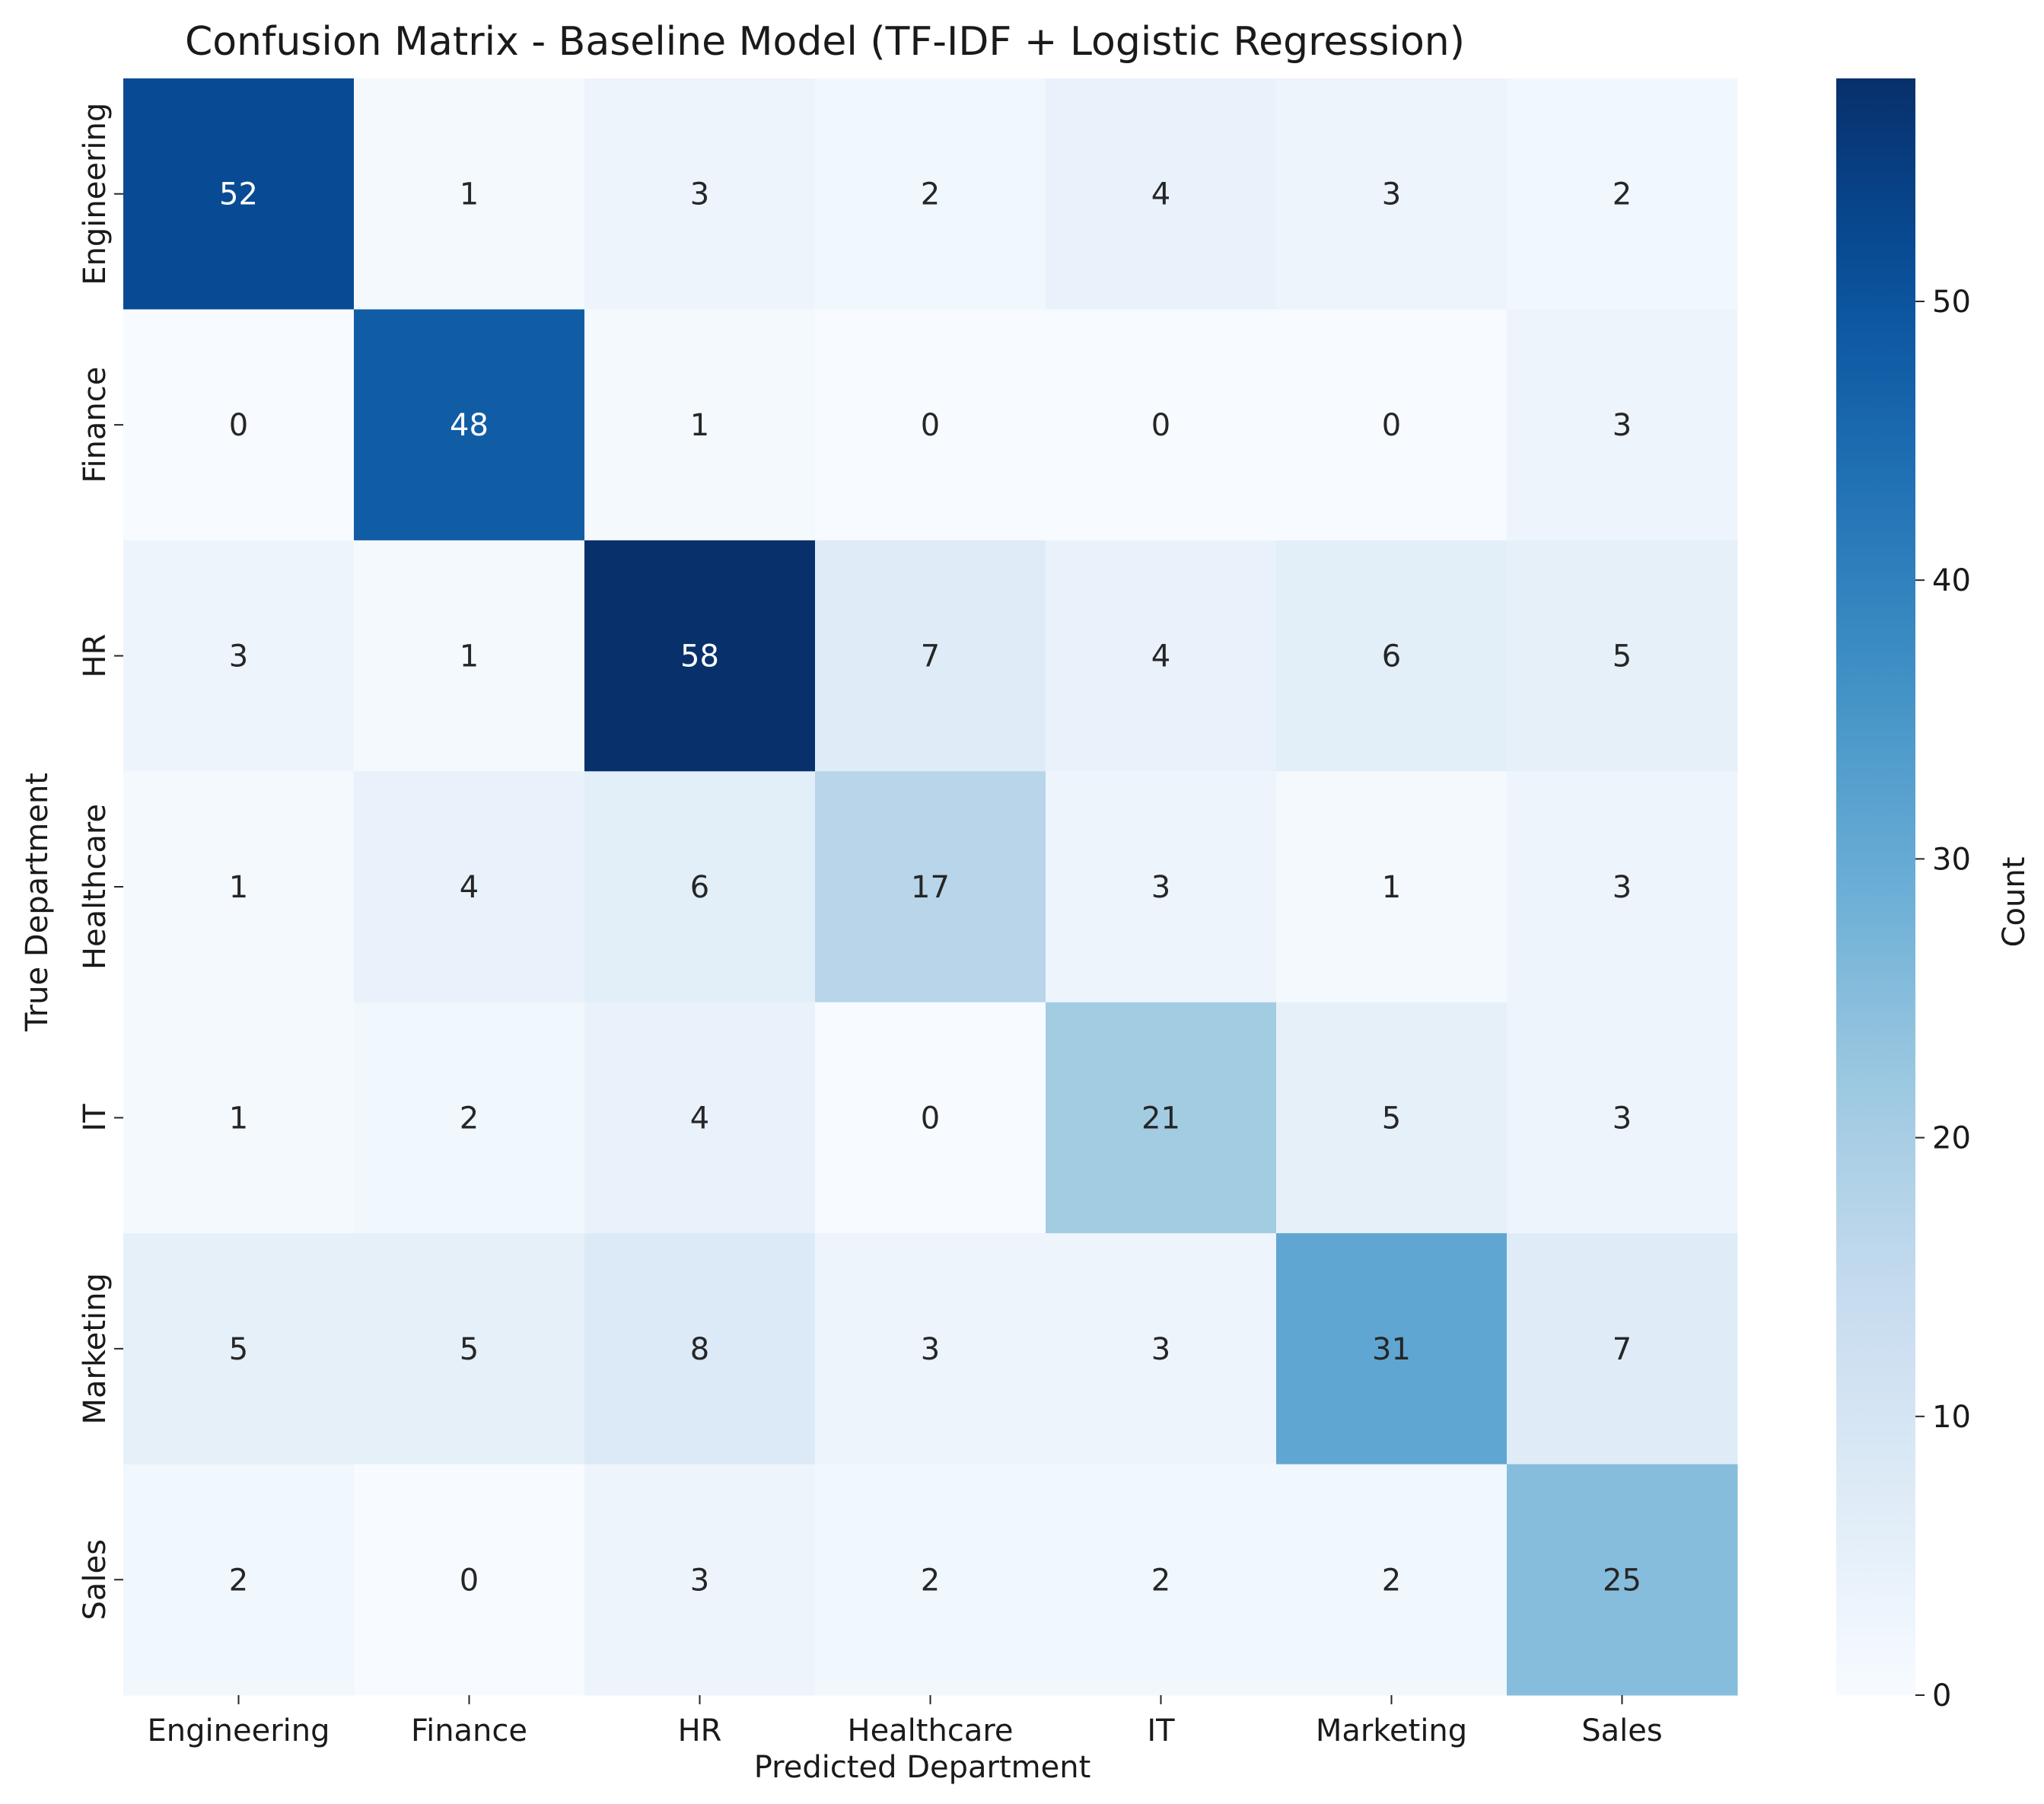 This screenshot has width=2044, height=1804. Describe the element at coordinates (239, 1730) in the screenshot. I see `x-tick-label: Engineering` at that location.